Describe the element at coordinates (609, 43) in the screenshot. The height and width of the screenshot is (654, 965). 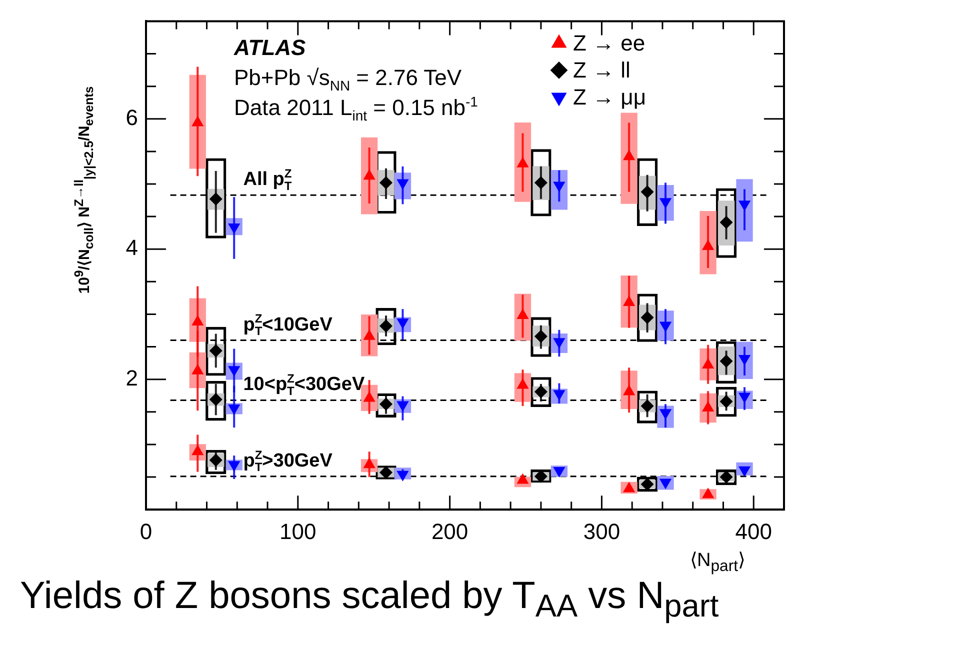
I see `legend-label: Z → ee` at that location.